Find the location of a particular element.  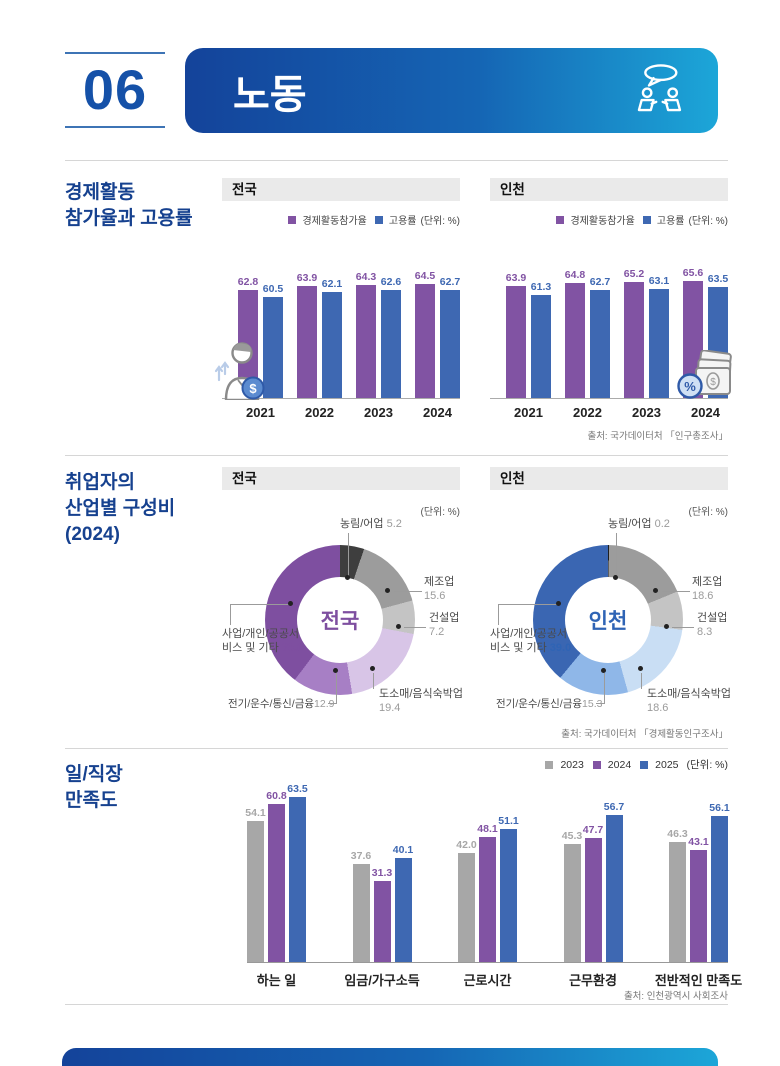

s2-unit: (단위: %) is located at coordinates (708, 512).